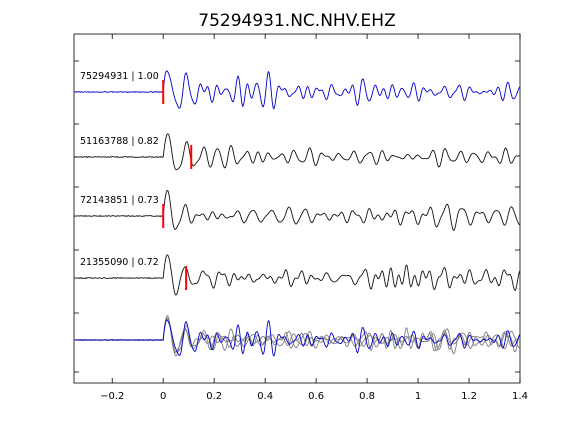 The image size is (576, 432). I want to click on x-tick-label-3: 0.4, so click(265, 396).